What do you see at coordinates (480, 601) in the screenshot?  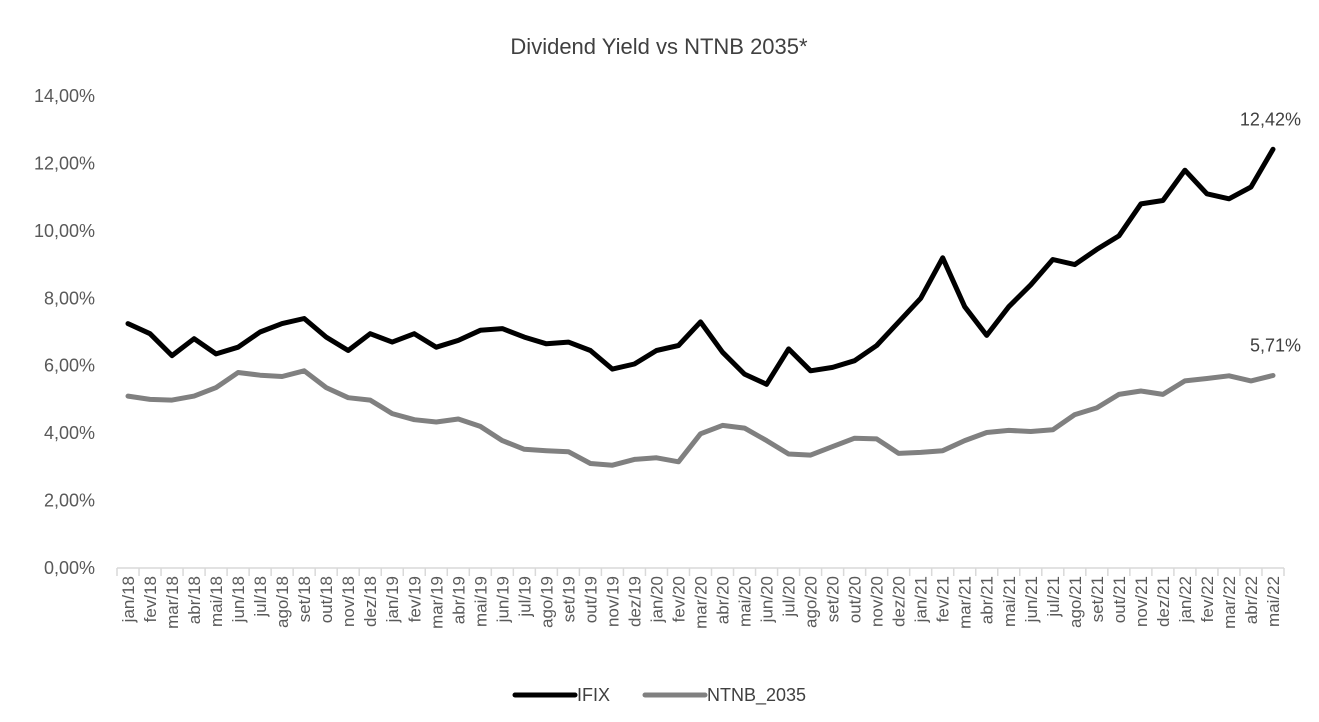 I see `x-tick-label: mai/19` at bounding box center [480, 601].